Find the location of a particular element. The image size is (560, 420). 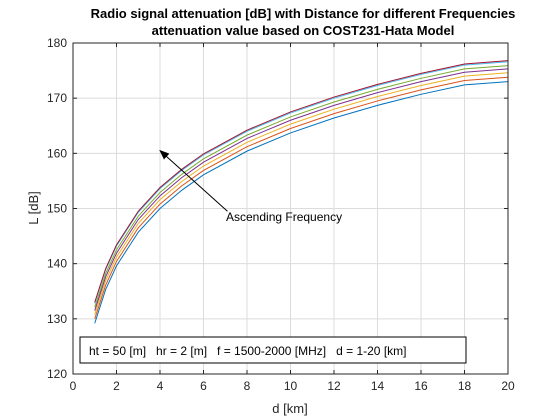

annotation-arrow is located at coordinates (193, 180).